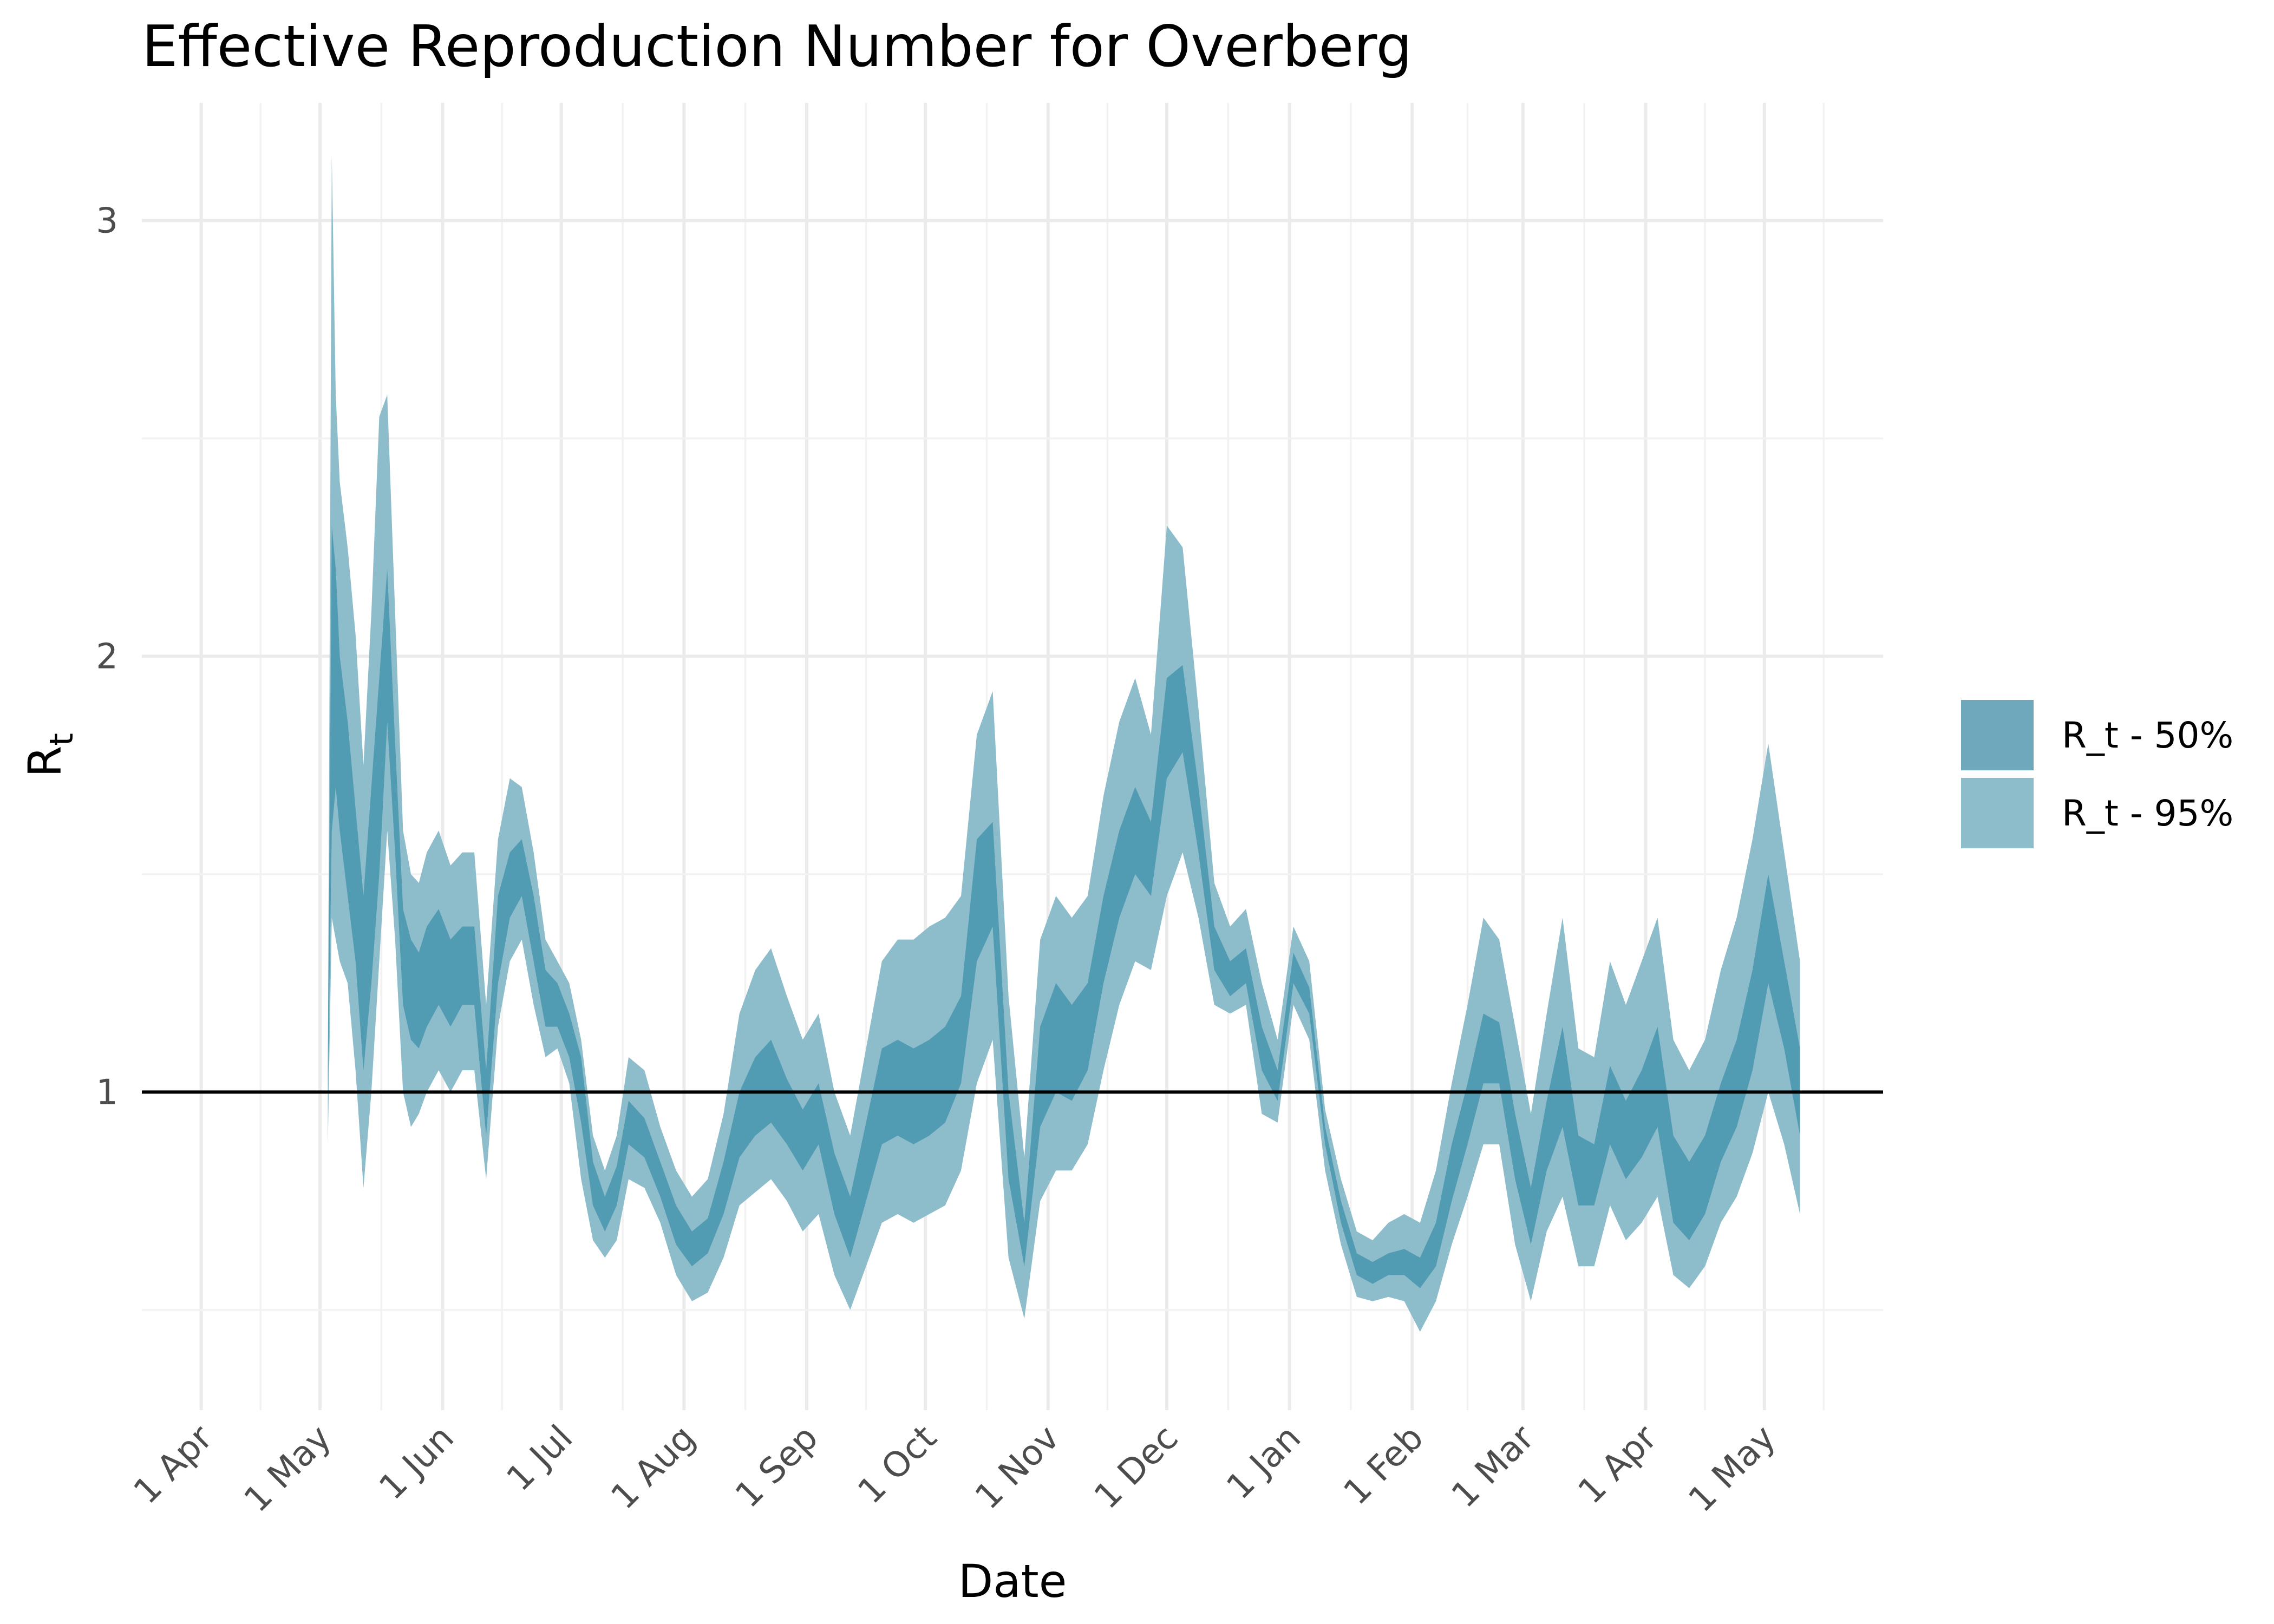 The height and width of the screenshot is (1624, 2274). I want to click on x-axis-title: Date, so click(1013, 1581).